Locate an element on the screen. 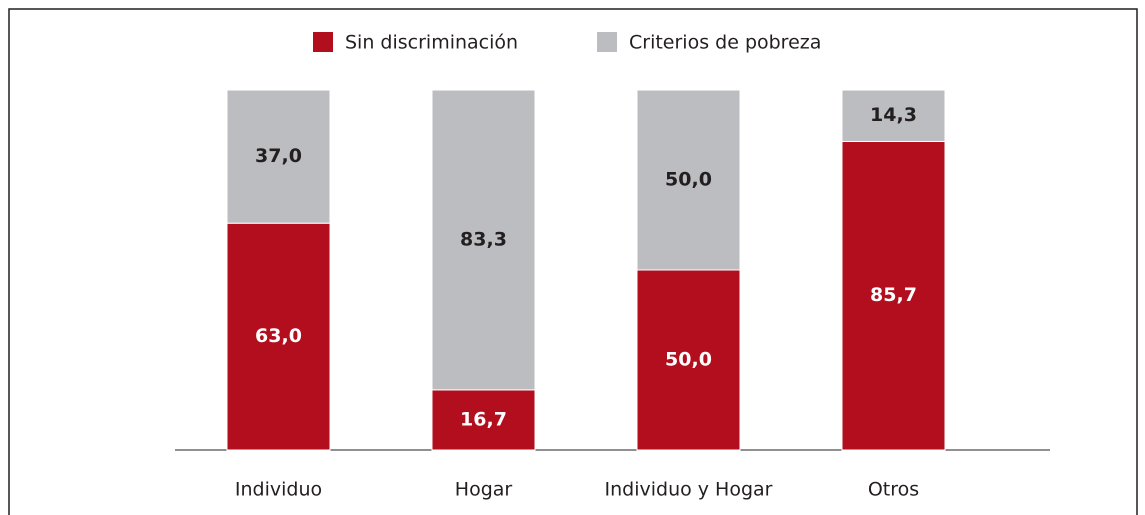 The width and height of the screenshot is (1145, 515). legend-label: Criterios de pobreza is located at coordinates (725, 43).